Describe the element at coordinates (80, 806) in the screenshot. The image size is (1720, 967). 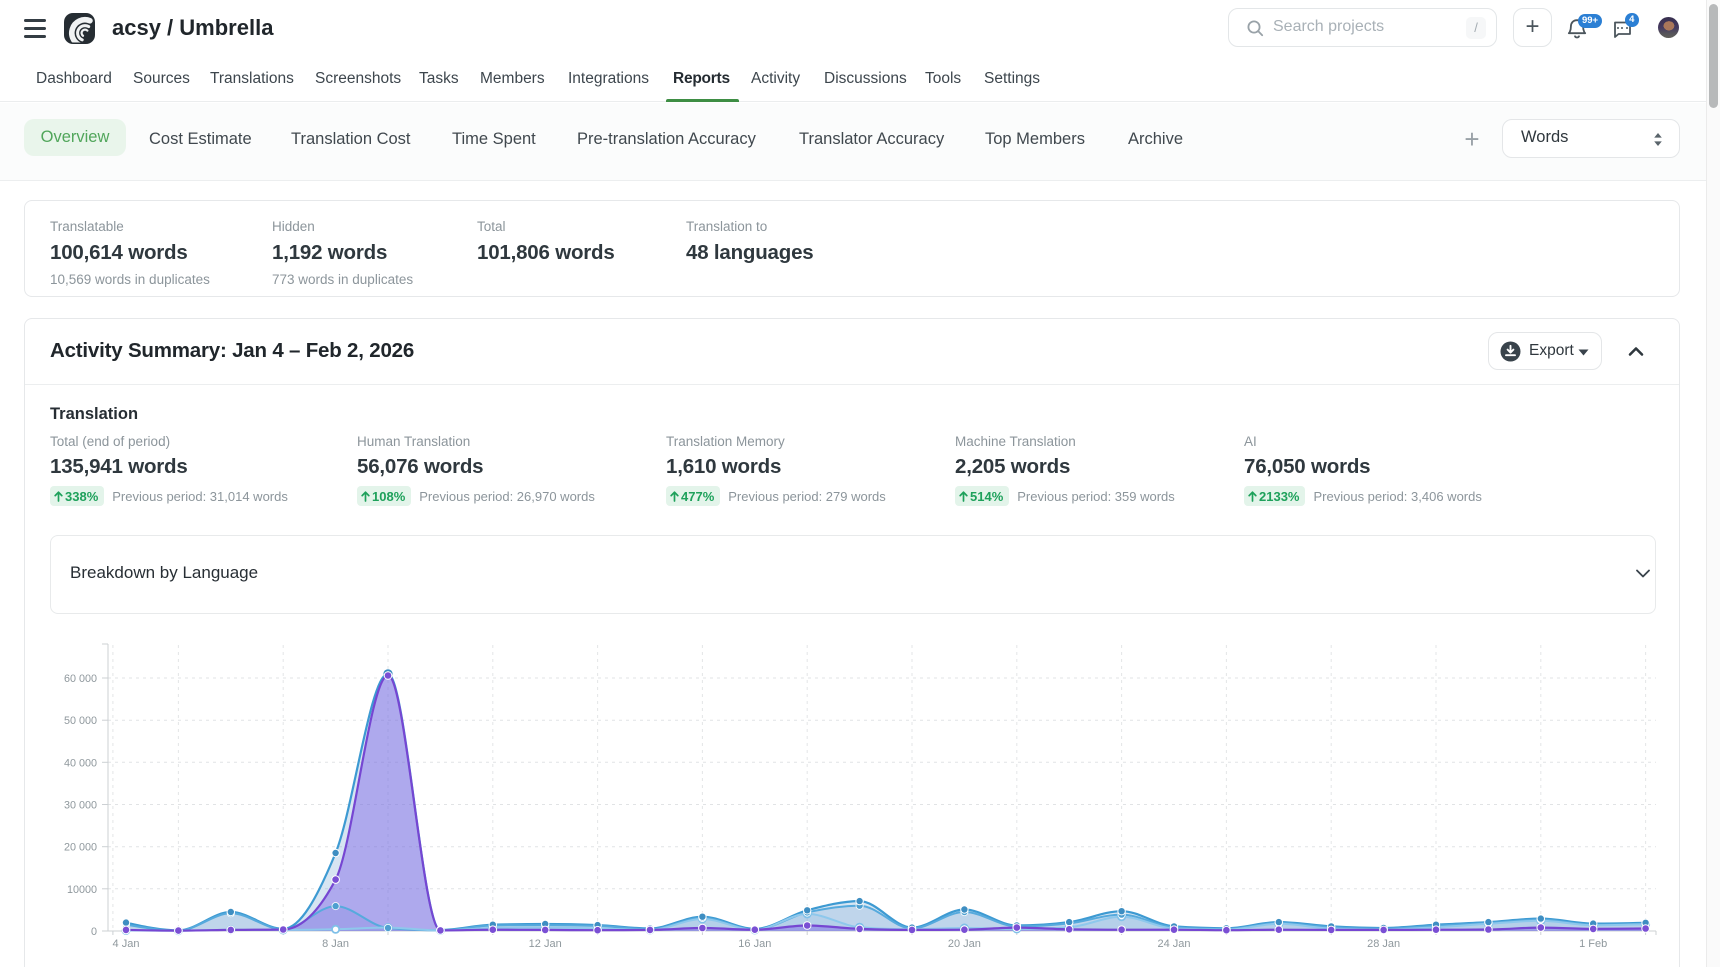
I see `svg-text: 30 000` at that location.